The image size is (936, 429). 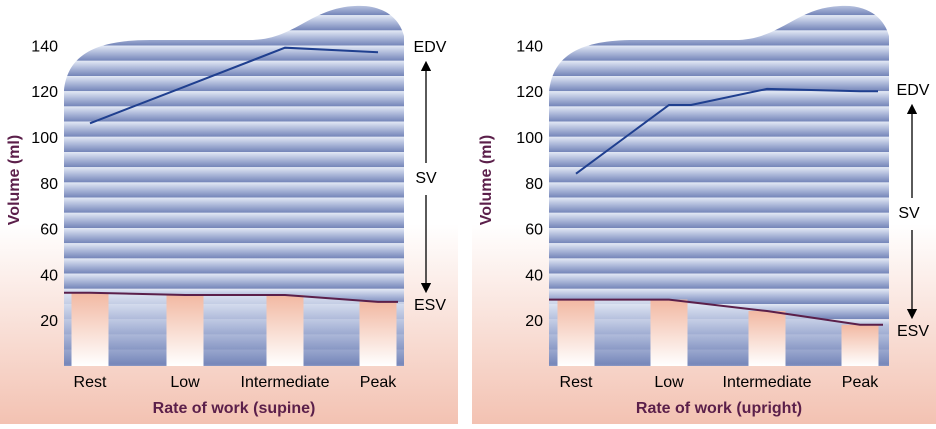 I want to click on panel-divider, so click(x=465, y=212).